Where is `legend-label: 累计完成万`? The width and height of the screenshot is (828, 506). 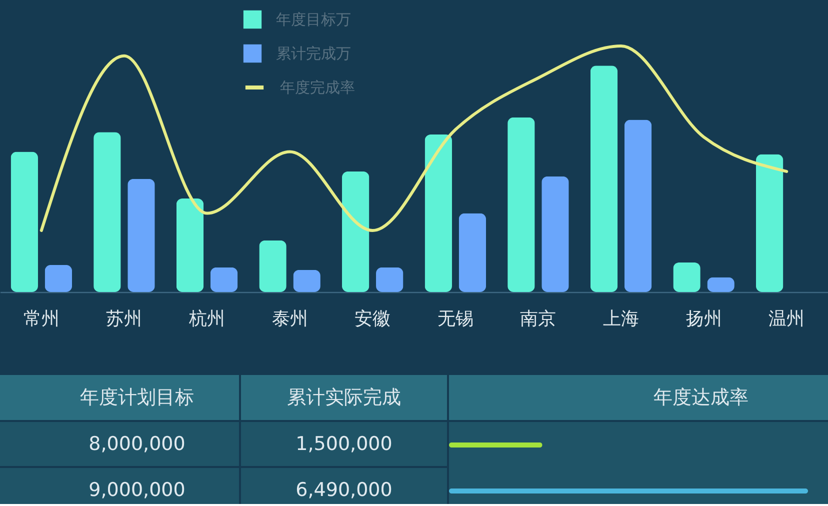
legend-label: 累计完成万 is located at coordinates (313, 53).